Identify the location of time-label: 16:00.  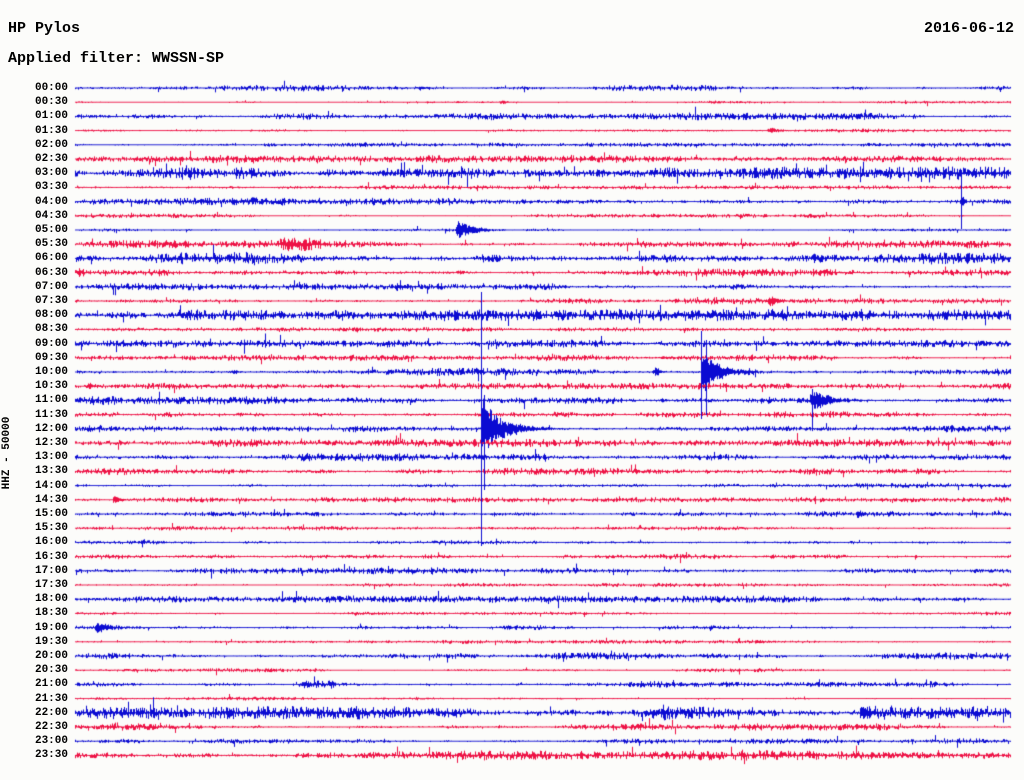
(51, 542).